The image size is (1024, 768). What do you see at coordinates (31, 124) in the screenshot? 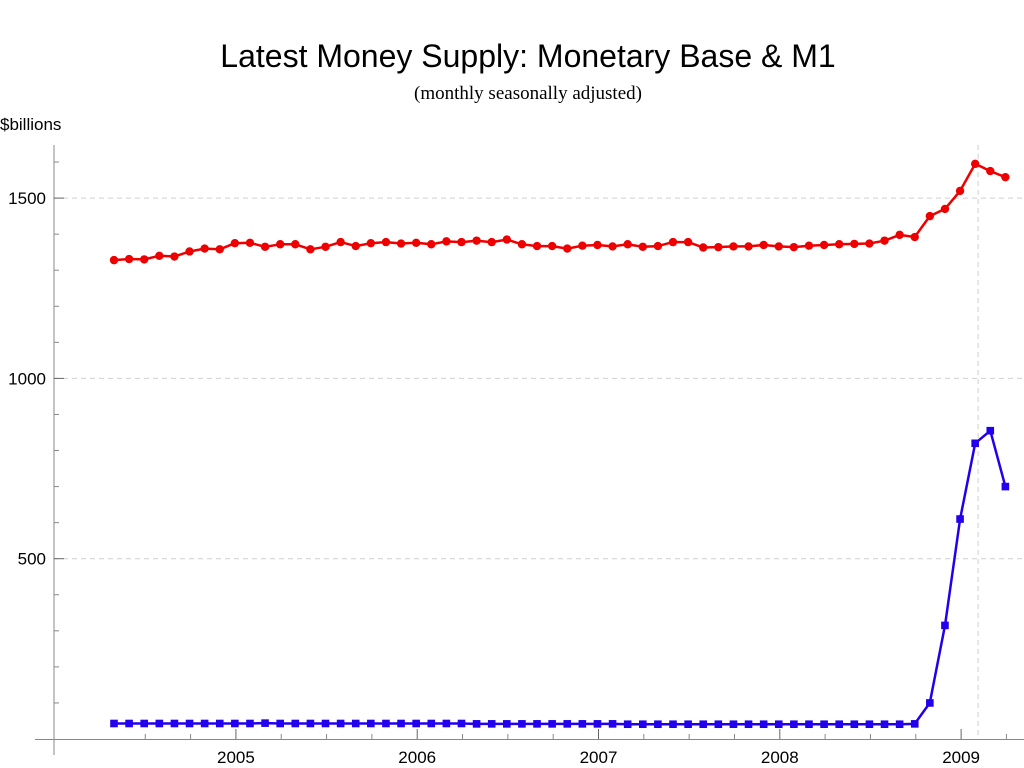
I see `y-axis-label: $billions` at bounding box center [31, 124].